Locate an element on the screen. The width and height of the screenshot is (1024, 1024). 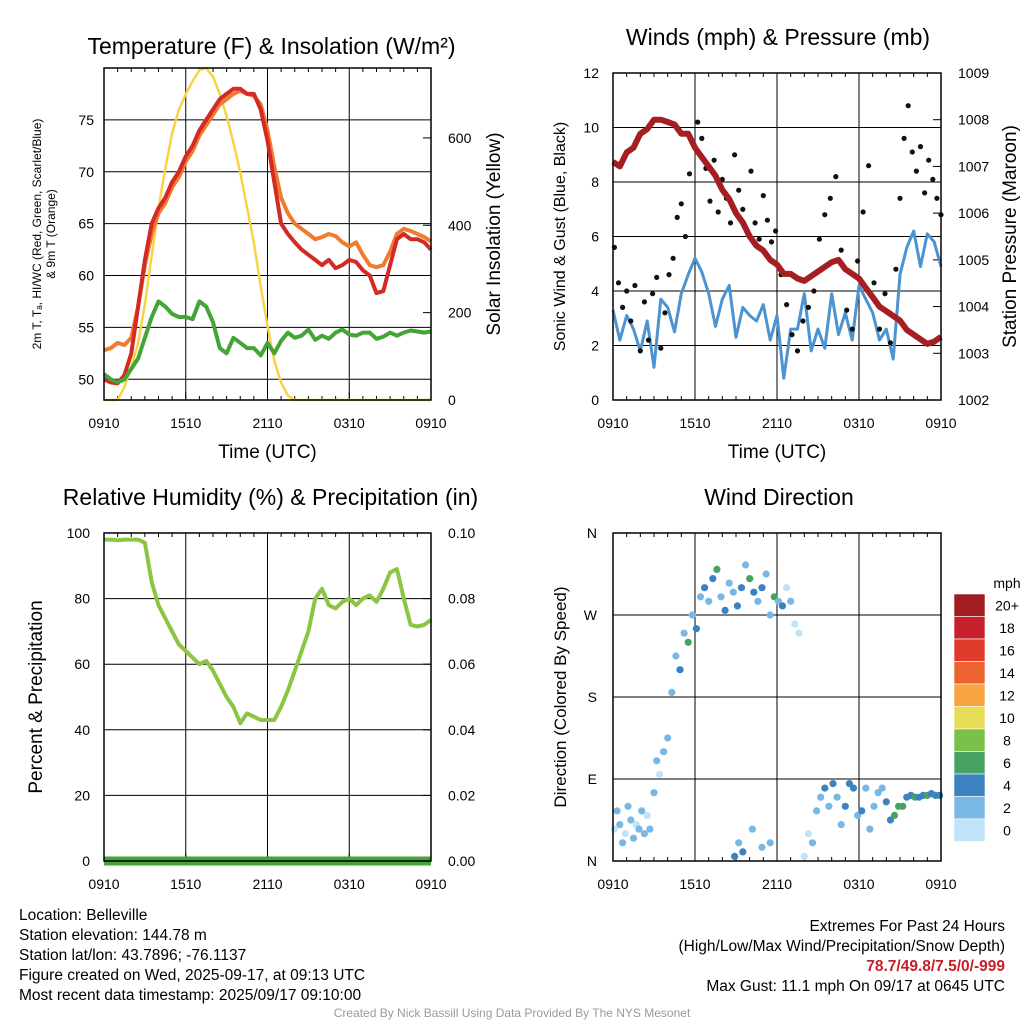
colorbar-label: 16 is located at coordinates (1007, 650).